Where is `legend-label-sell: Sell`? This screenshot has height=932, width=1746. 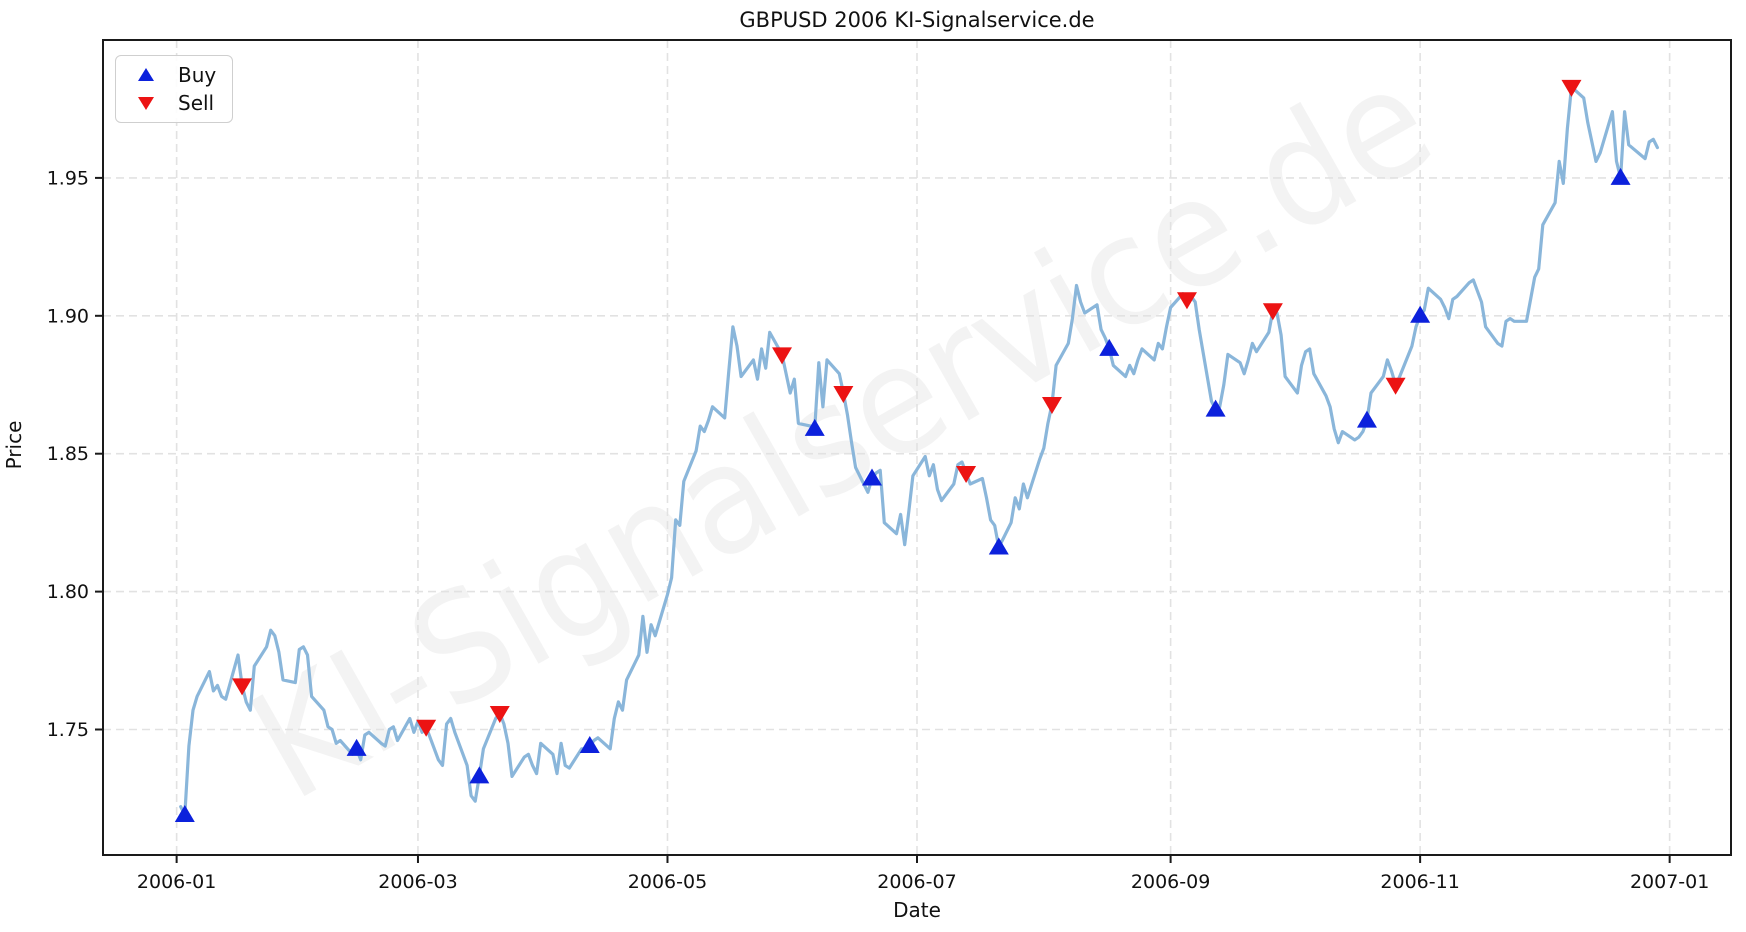 legend-label-sell: Sell is located at coordinates (196, 103).